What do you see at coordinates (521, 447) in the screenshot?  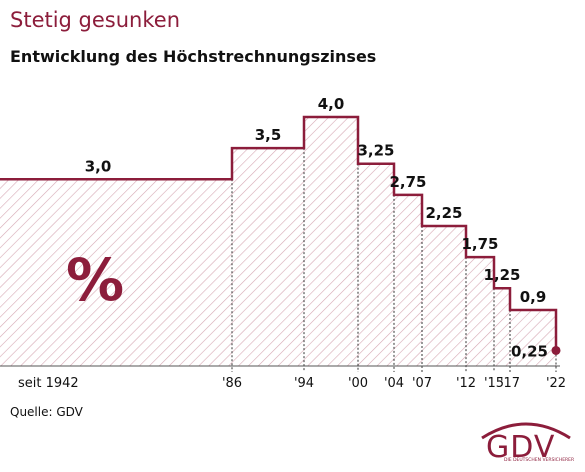 I see `gdv-logo-text: GDV` at bounding box center [521, 447].